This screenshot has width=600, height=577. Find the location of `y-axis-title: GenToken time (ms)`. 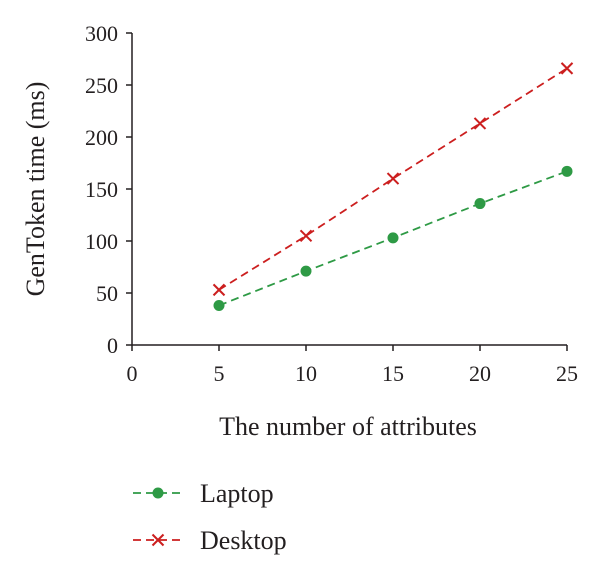

y-axis-title: GenToken time (ms) is located at coordinates (35, 189).